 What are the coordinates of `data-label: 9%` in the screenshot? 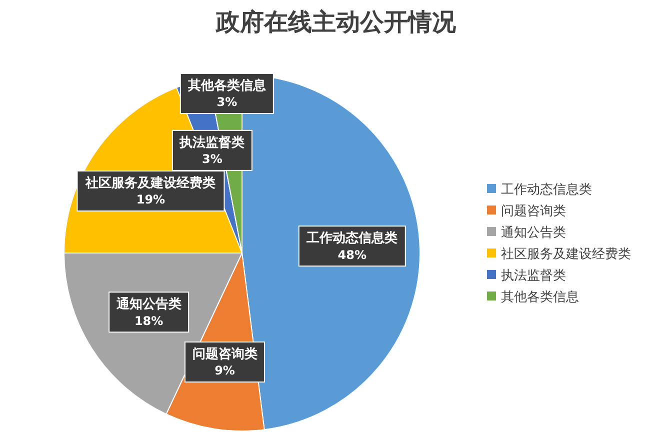 It's located at (224, 371).